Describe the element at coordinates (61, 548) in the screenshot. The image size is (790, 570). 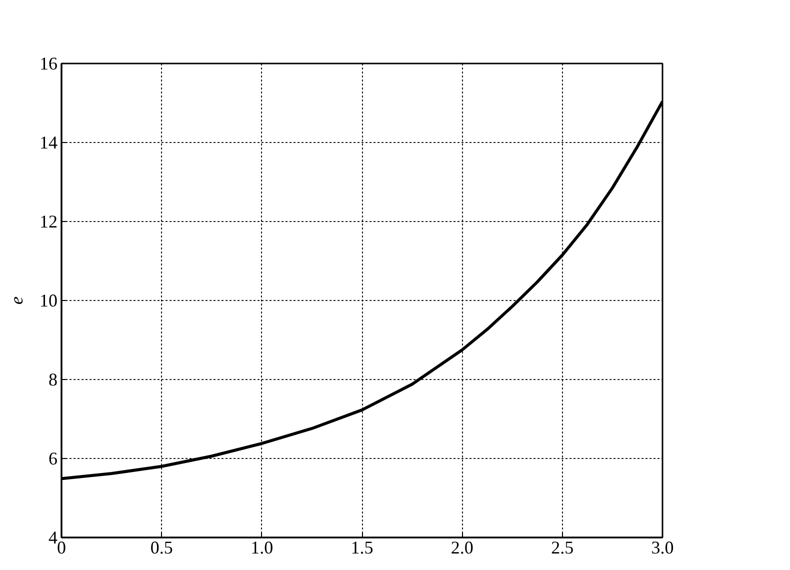
I see `x-tick-label: 0` at that location.